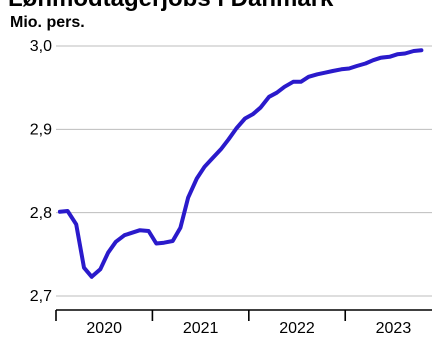 This screenshot has width=437, height=338. Describe the element at coordinates (201, 328) in the screenshot. I see `x-tick-label-2021: 2021` at that location.